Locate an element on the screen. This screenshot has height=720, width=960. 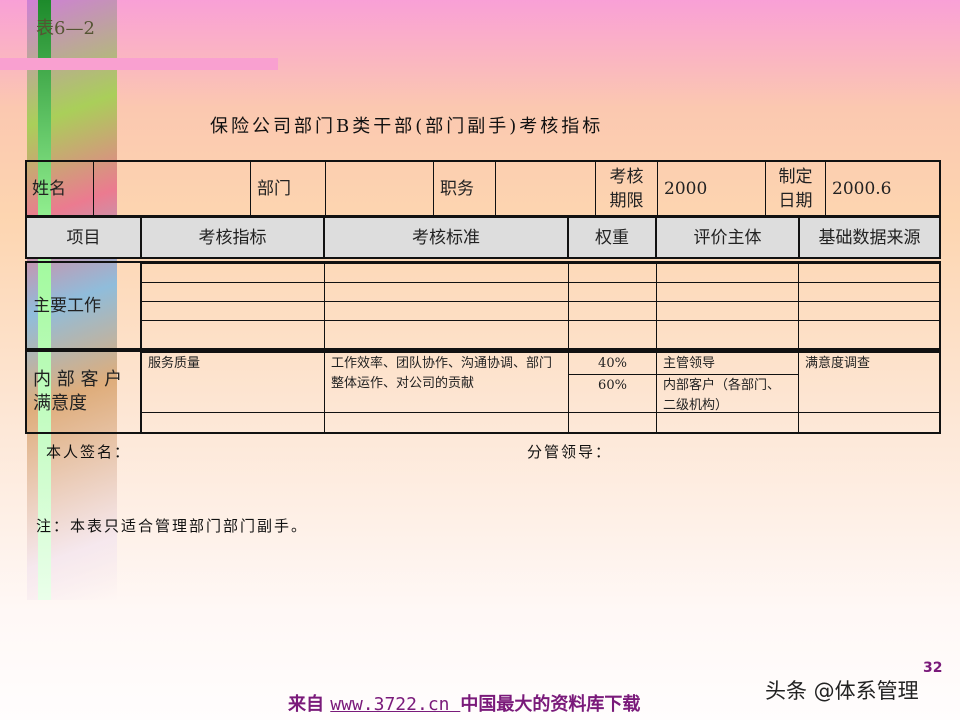
date-label: 制定日期 is located at coordinates (795, 188).